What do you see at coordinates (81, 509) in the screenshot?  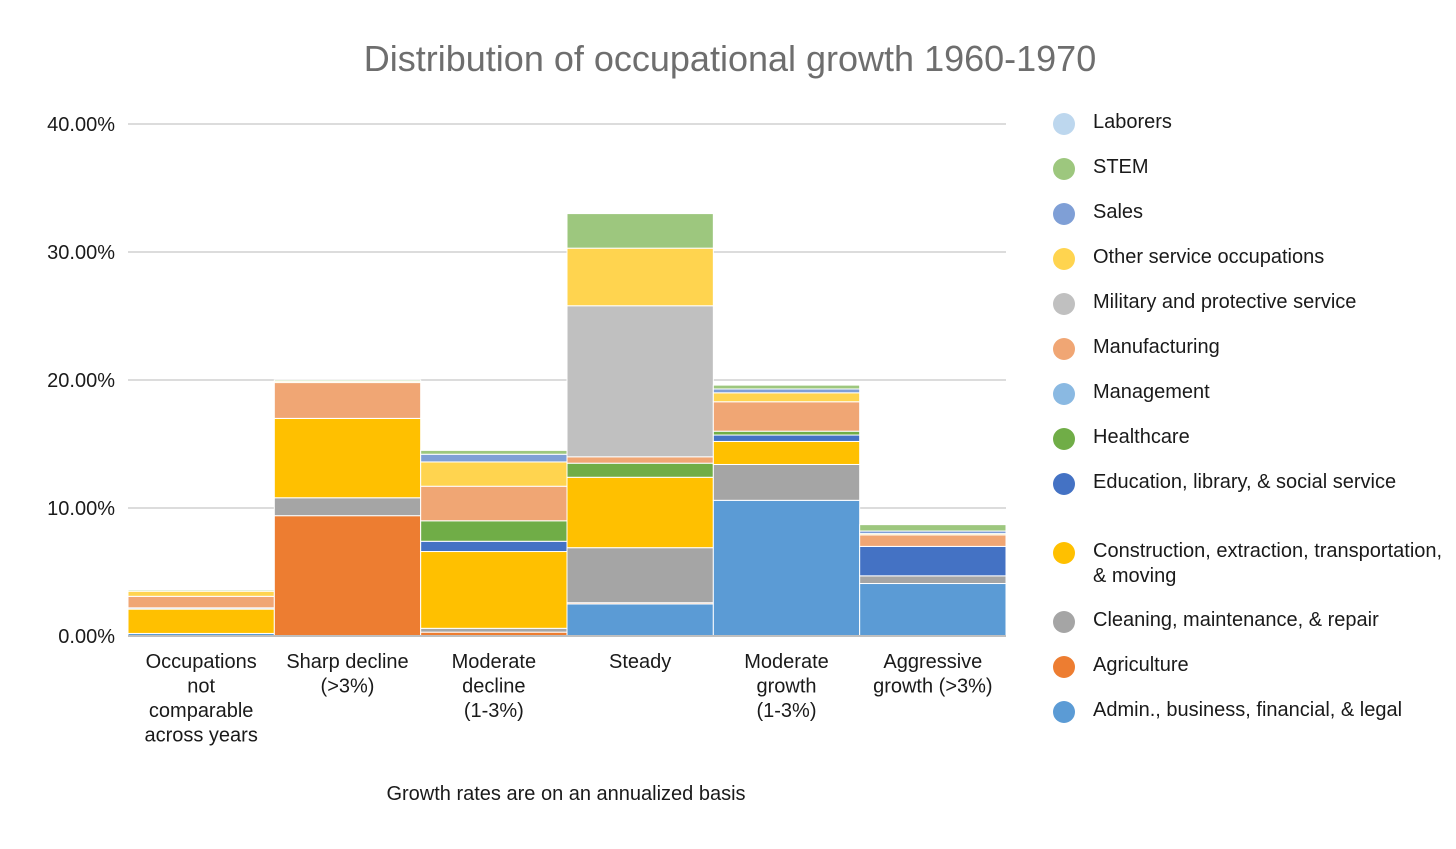 I see `y-tick-label: 10.00%` at bounding box center [81, 509].